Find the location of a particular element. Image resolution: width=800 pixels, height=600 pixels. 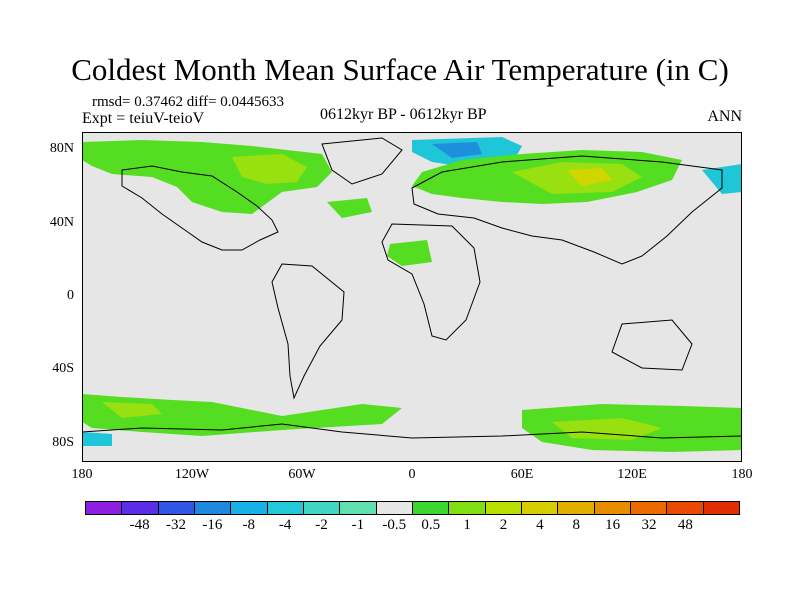

anomaly-greenland-blue is located at coordinates (457, 150).